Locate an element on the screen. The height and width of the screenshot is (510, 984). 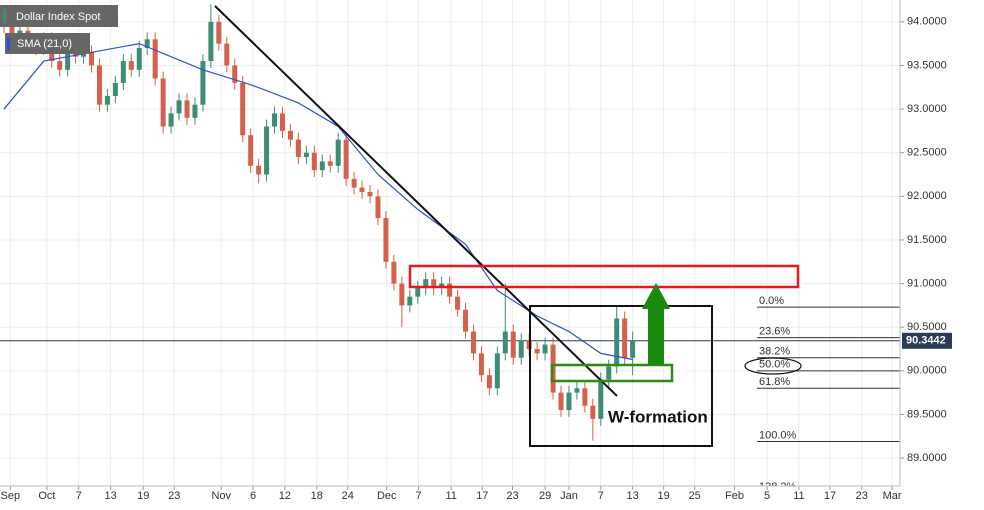
chart-title: Dollar Index Spot is located at coordinates (58, 17).